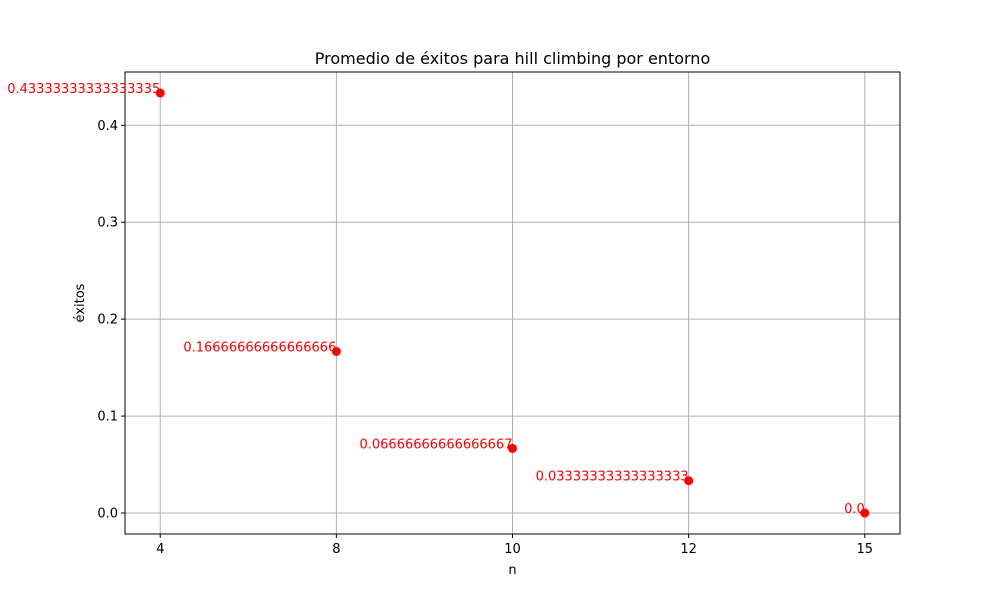 The width and height of the screenshot is (1000, 600). I want to click on x-axis-label: n, so click(512, 570).